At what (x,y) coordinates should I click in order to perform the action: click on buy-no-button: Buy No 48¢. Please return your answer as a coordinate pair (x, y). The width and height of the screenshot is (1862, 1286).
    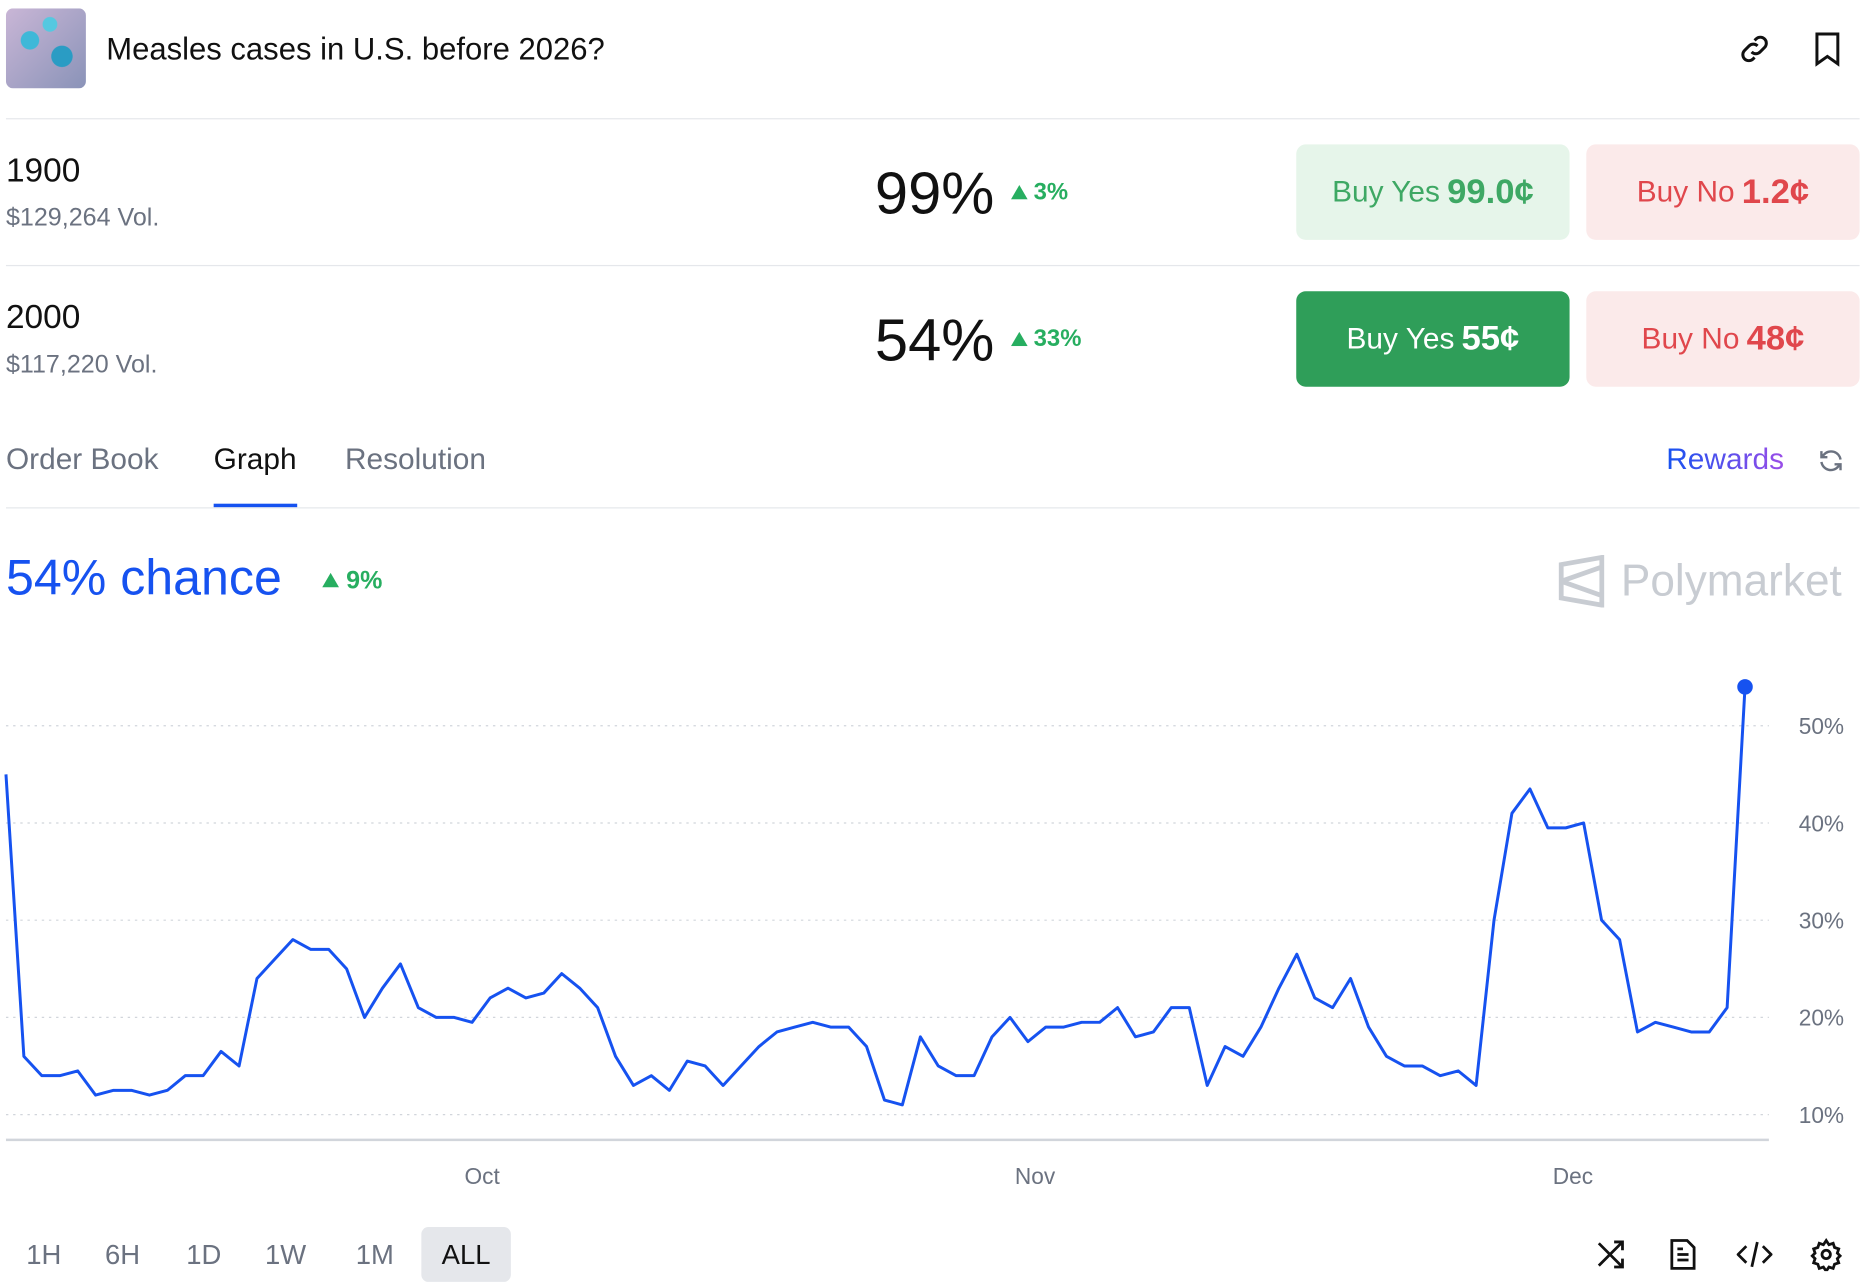
    Looking at the image, I should click on (1723, 339).